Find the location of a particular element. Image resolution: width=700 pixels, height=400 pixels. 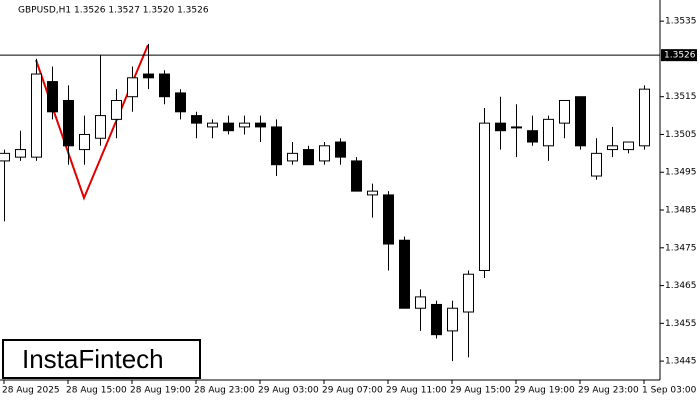

current-price-label: 1.3526 is located at coordinates (680, 56).